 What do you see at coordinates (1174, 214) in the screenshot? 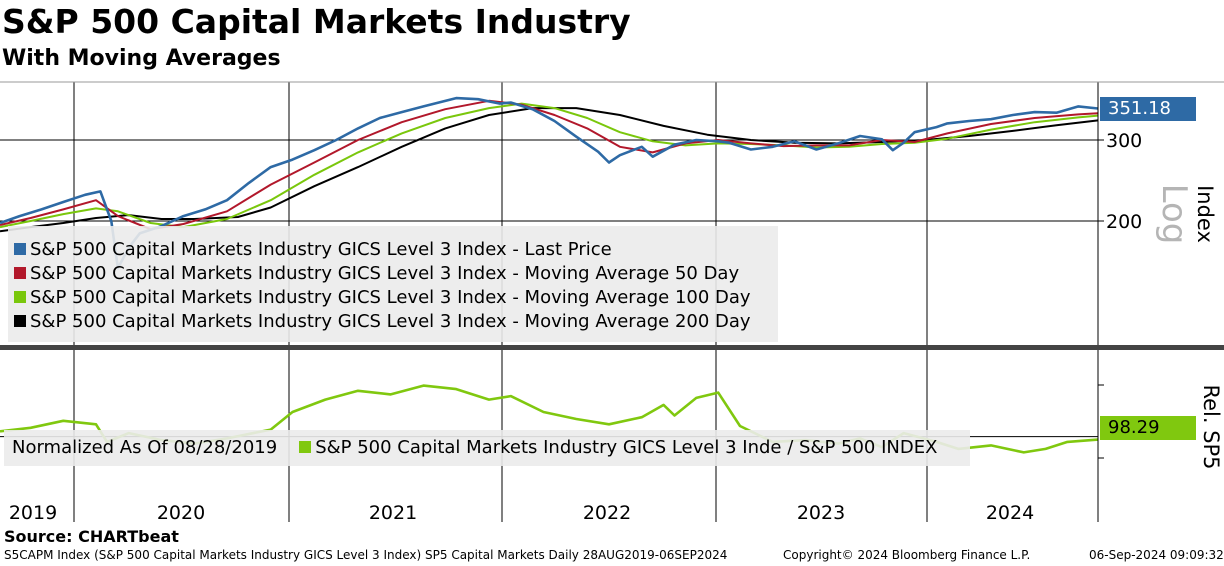
I see `log-scale-label: Log` at bounding box center [1174, 214].